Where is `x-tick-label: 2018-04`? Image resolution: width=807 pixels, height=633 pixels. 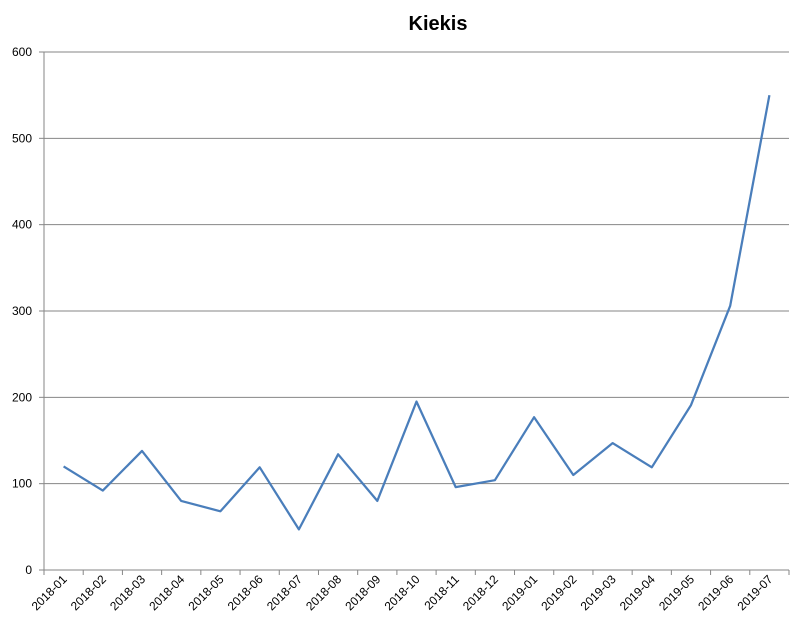 x-tick-label: 2018-04 is located at coordinates (166, 592).